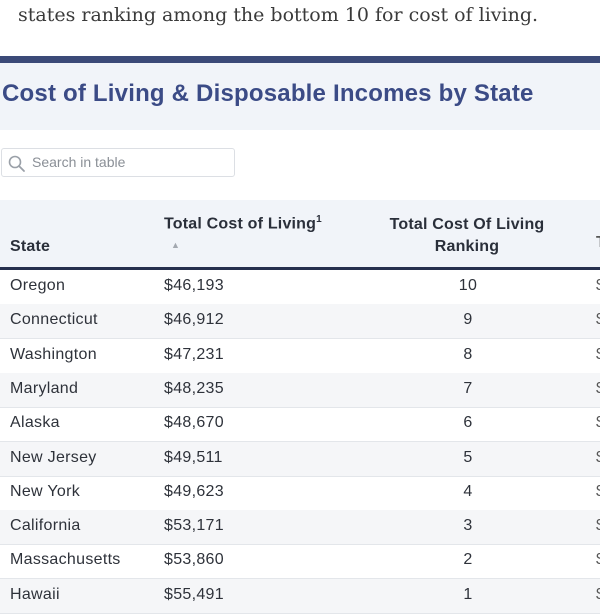  I want to click on table-row: New York $49,623 4 $, so click(300, 493).